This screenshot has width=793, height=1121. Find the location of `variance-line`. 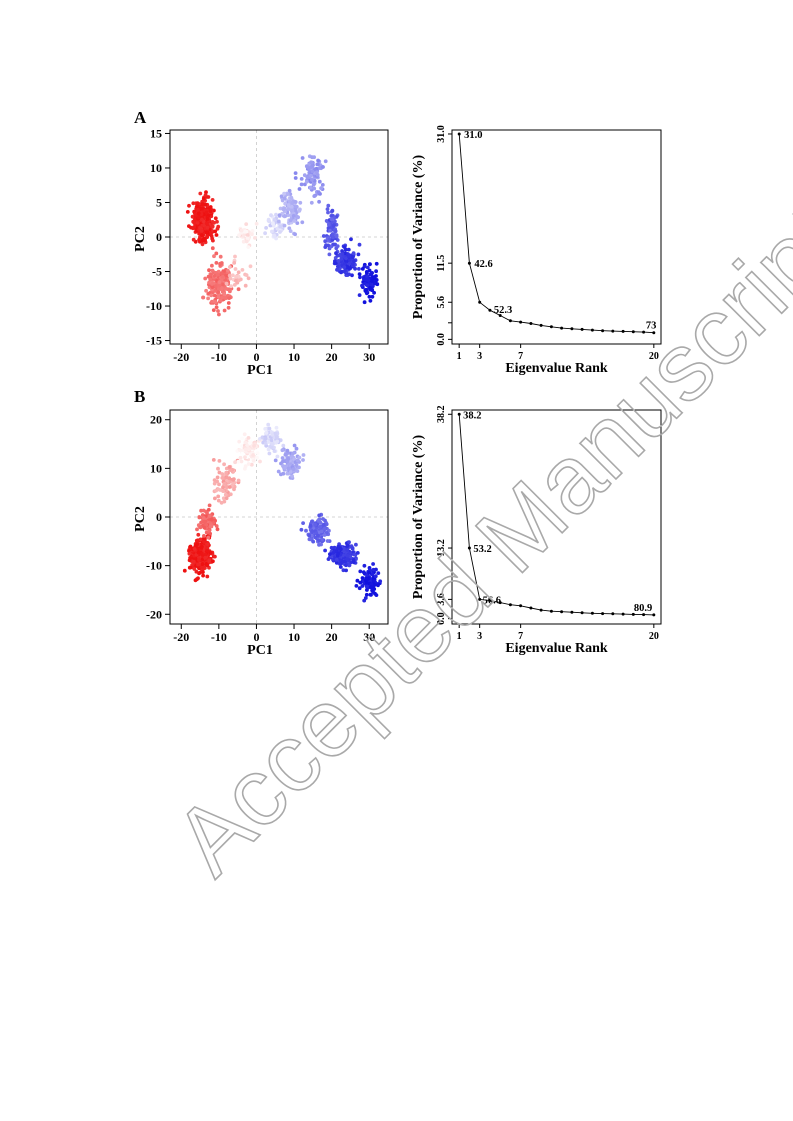

variance-line is located at coordinates (556, 515).